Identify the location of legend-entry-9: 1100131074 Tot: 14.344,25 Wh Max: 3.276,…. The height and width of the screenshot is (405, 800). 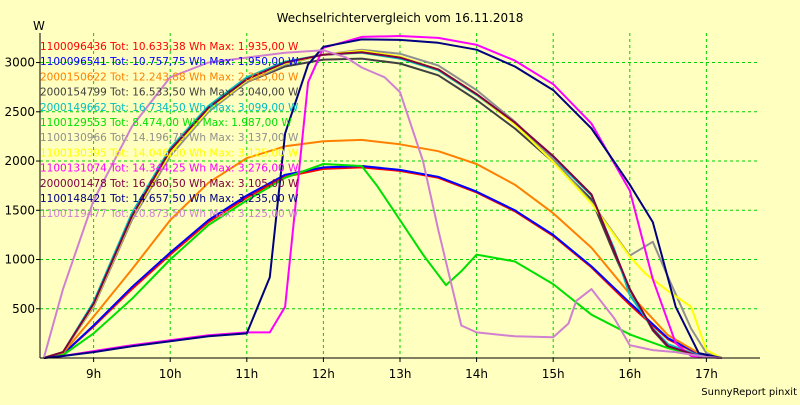
(169, 169).